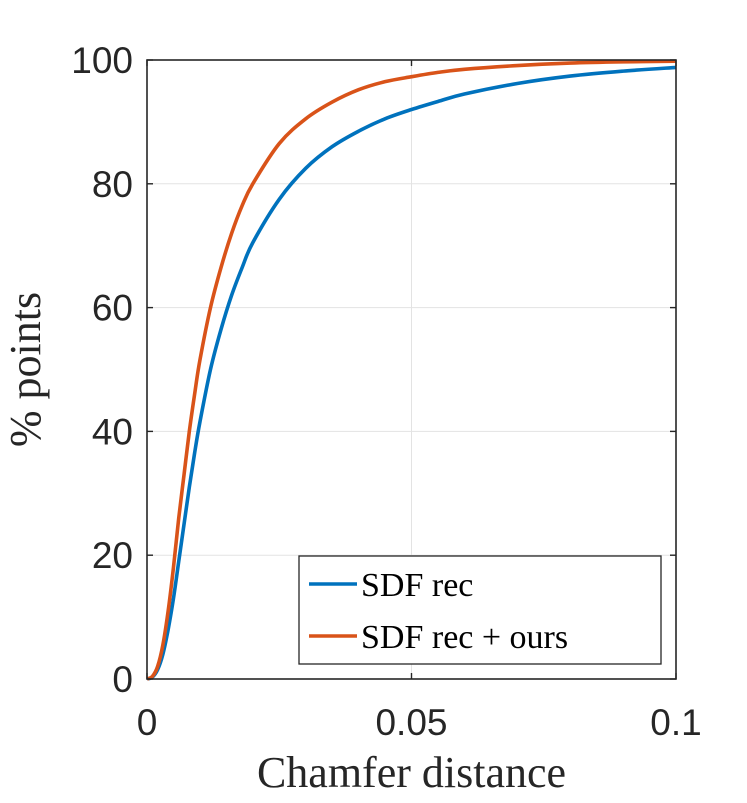 The width and height of the screenshot is (747, 803). I want to click on y-tick-label-5: 100, so click(102, 60).